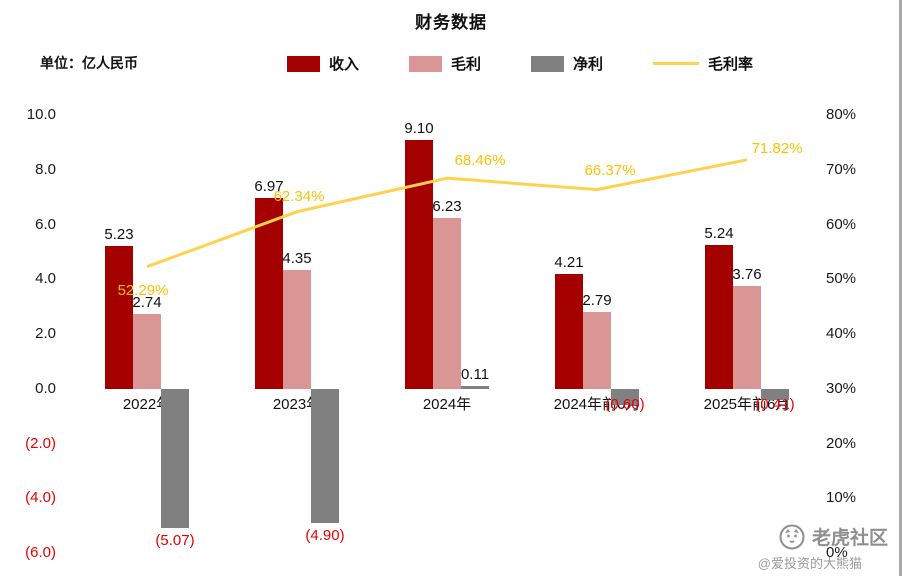 This screenshot has width=902, height=576. I want to click on left-axis-tick: 10.0, so click(41, 114).